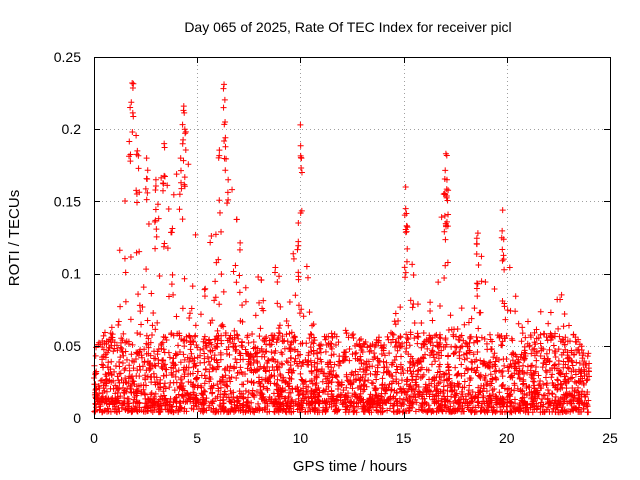 The image size is (640, 480). I want to click on x-tick-label: 10, so click(301, 438).